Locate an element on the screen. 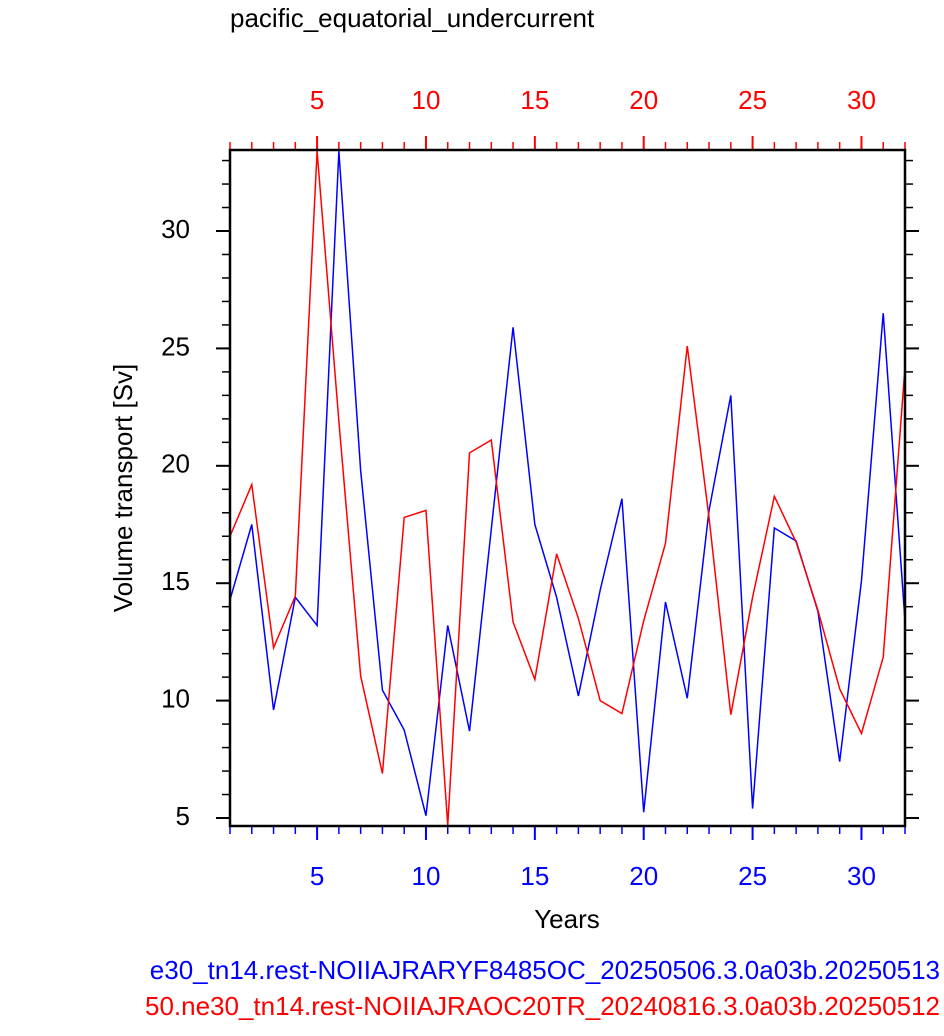  x-tick-label: 15 is located at coordinates (534, 876).